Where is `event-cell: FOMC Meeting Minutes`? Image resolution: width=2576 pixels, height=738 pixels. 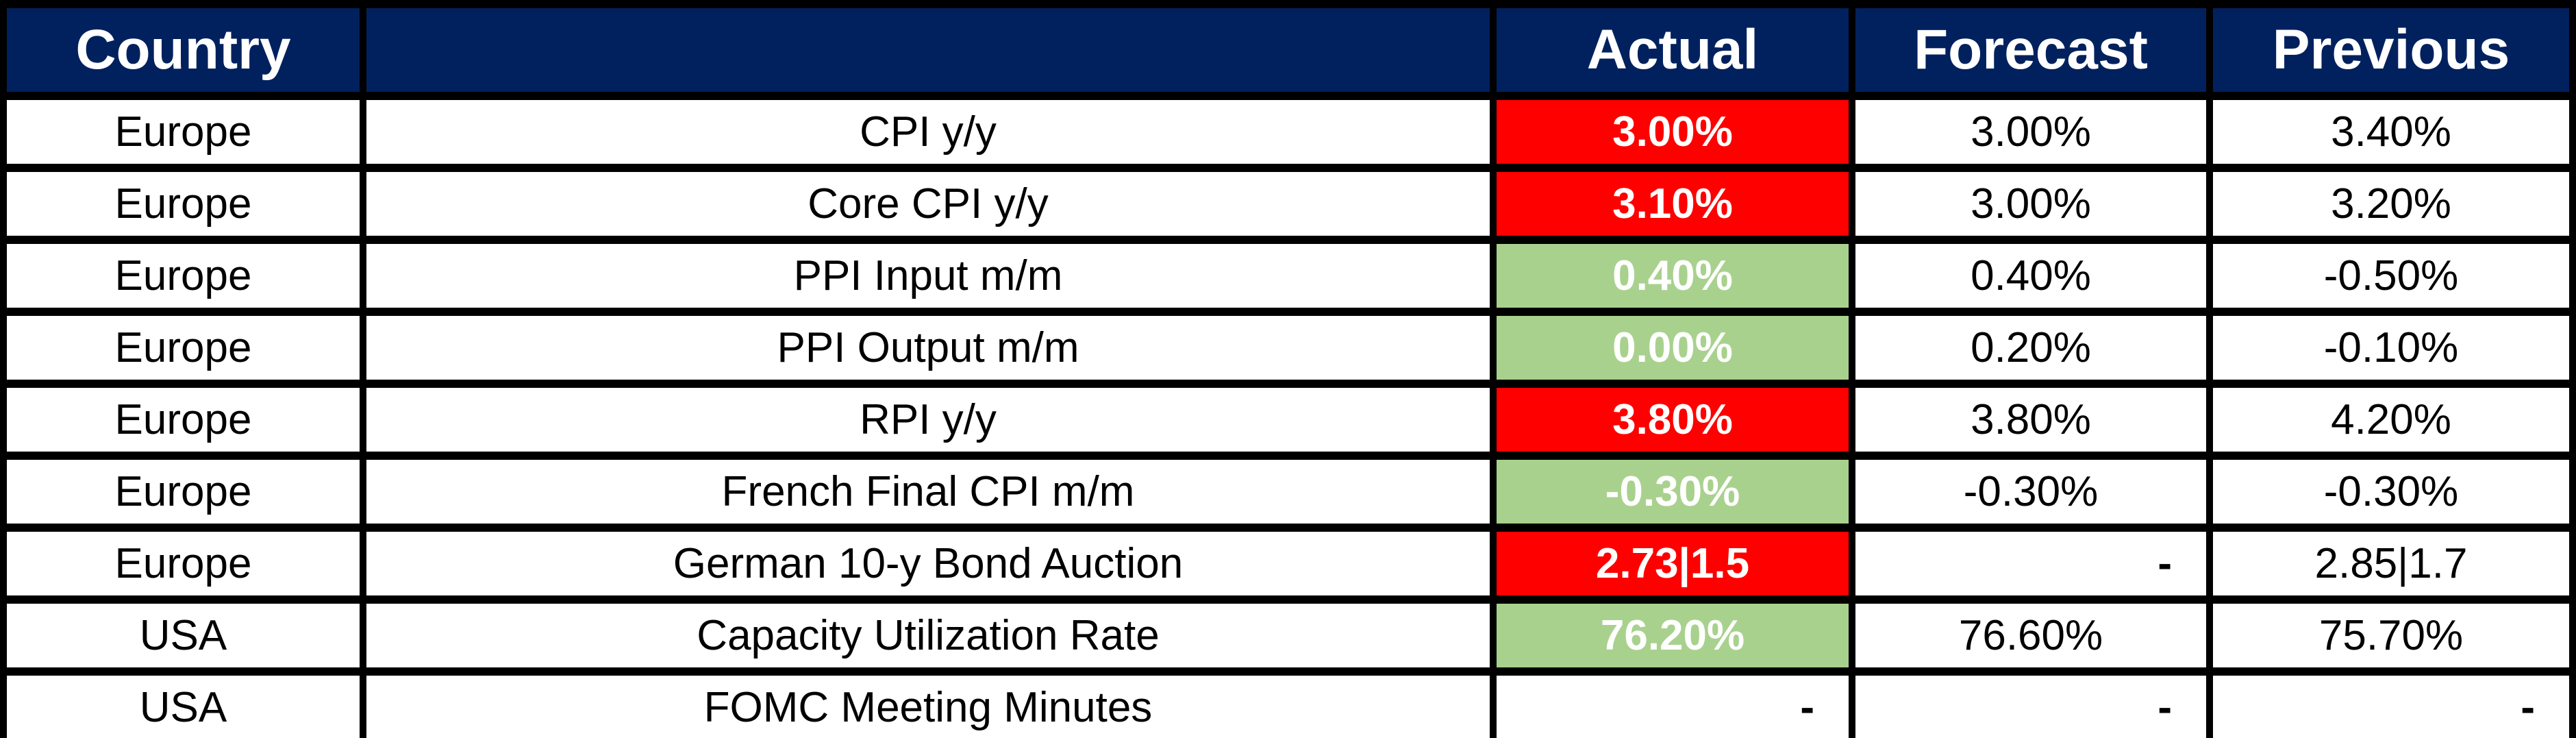 event-cell: FOMC Meeting Minutes is located at coordinates (928, 707).